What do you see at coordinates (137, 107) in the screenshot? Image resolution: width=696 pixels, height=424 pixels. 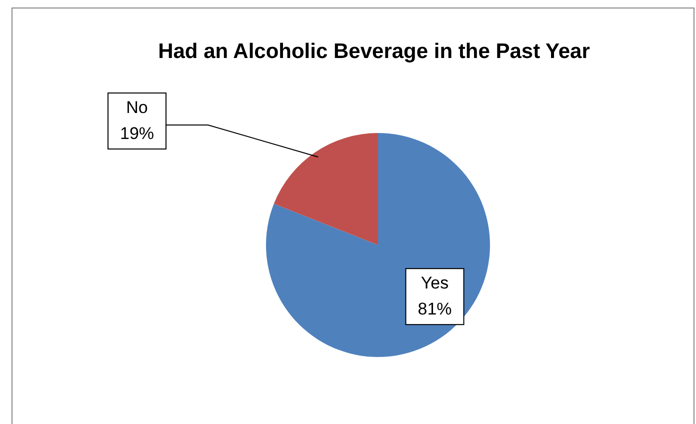 I see `slice-label: No` at bounding box center [137, 107].